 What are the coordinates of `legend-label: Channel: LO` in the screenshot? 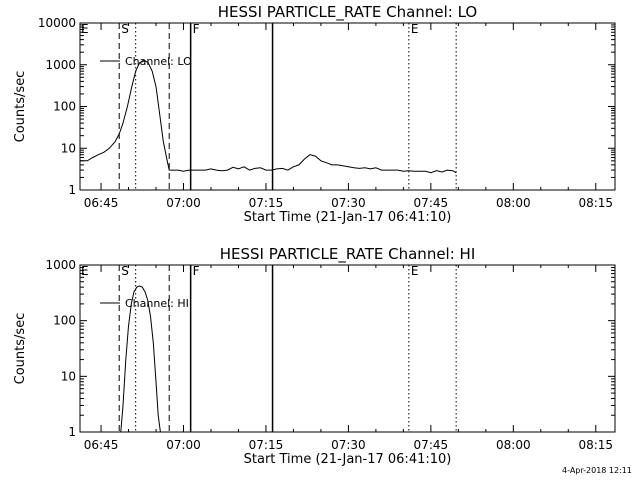 It's located at (158, 61).